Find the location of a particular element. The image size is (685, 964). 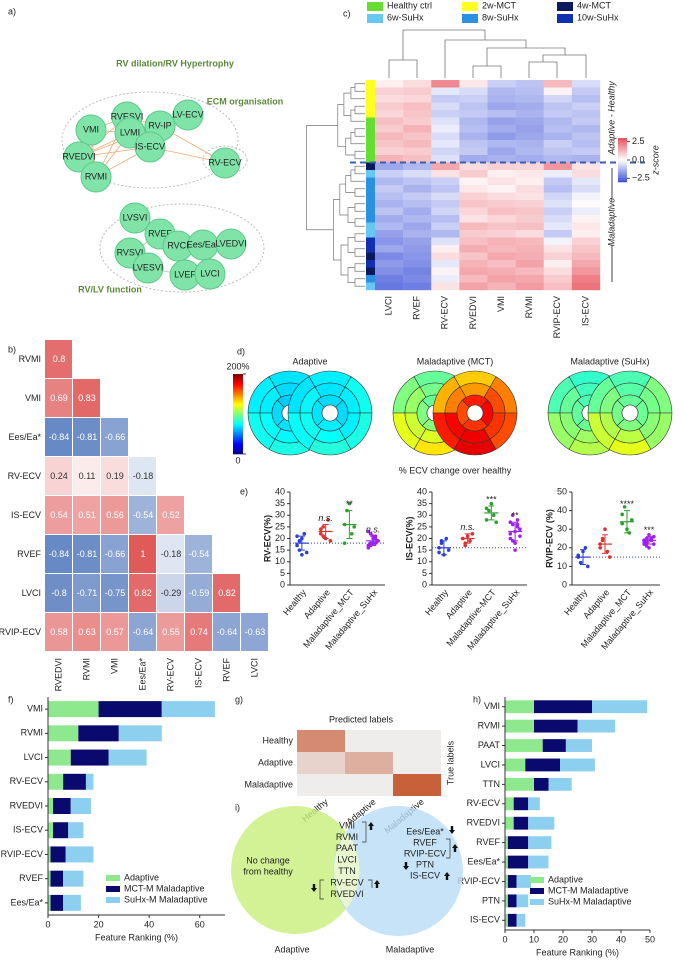

bullseye-center is located at coordinates (475, 413).